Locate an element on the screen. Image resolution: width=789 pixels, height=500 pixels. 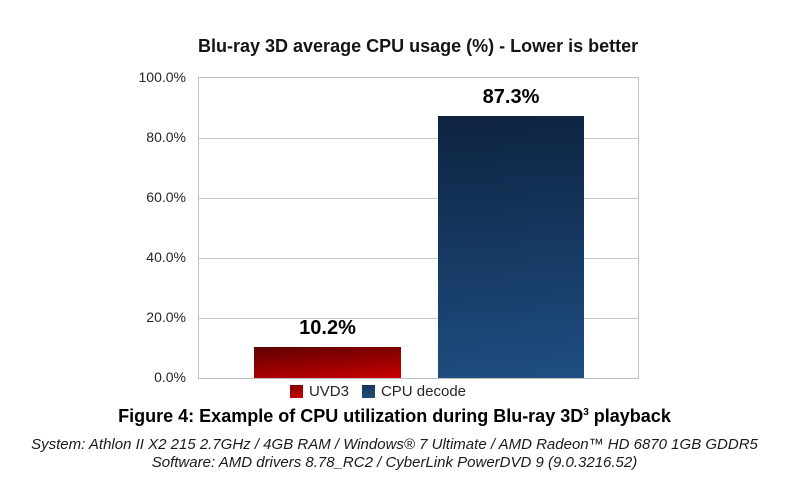
figure-caption-suffix: playback is located at coordinates (629, 416).